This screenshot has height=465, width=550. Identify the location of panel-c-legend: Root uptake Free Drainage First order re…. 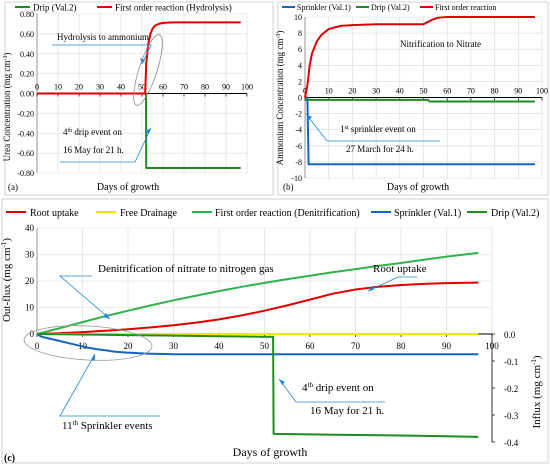
(272, 213).